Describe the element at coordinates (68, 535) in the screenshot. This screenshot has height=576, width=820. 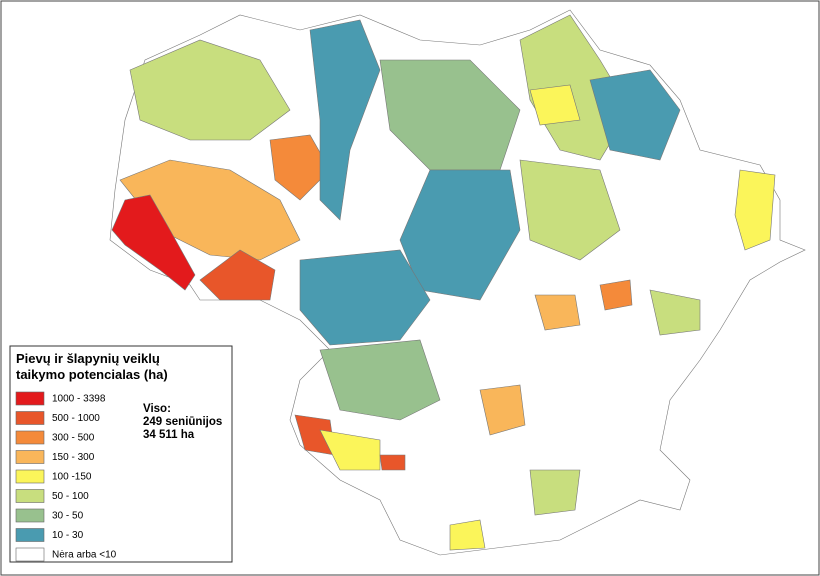
I see `legend-label: 10 - 30` at that location.